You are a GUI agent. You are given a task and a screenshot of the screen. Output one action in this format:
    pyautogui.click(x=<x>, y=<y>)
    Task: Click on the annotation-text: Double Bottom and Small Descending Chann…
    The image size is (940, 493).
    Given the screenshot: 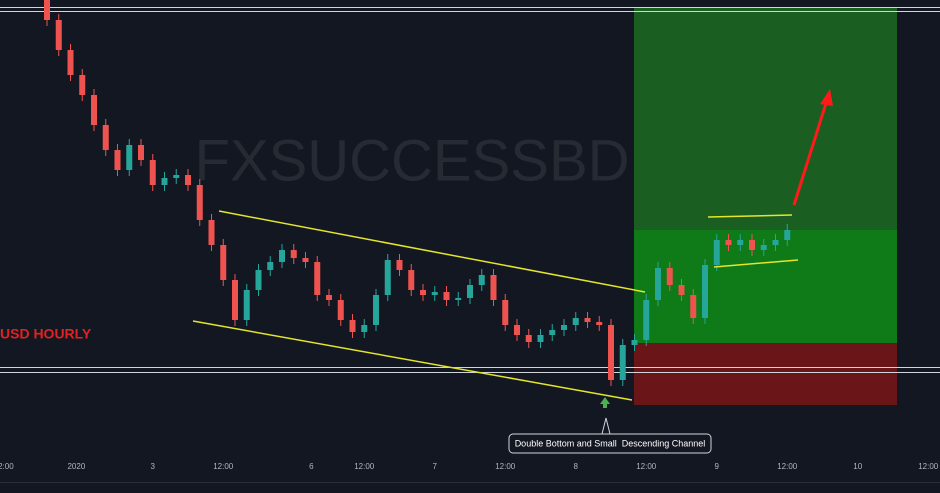 What is the action you would take?
    pyautogui.click(x=610, y=443)
    